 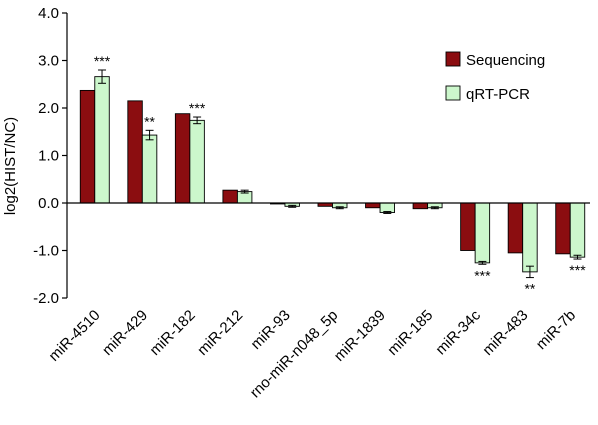 I want to click on x-tick-label: miR-483, so click(x=505, y=333).